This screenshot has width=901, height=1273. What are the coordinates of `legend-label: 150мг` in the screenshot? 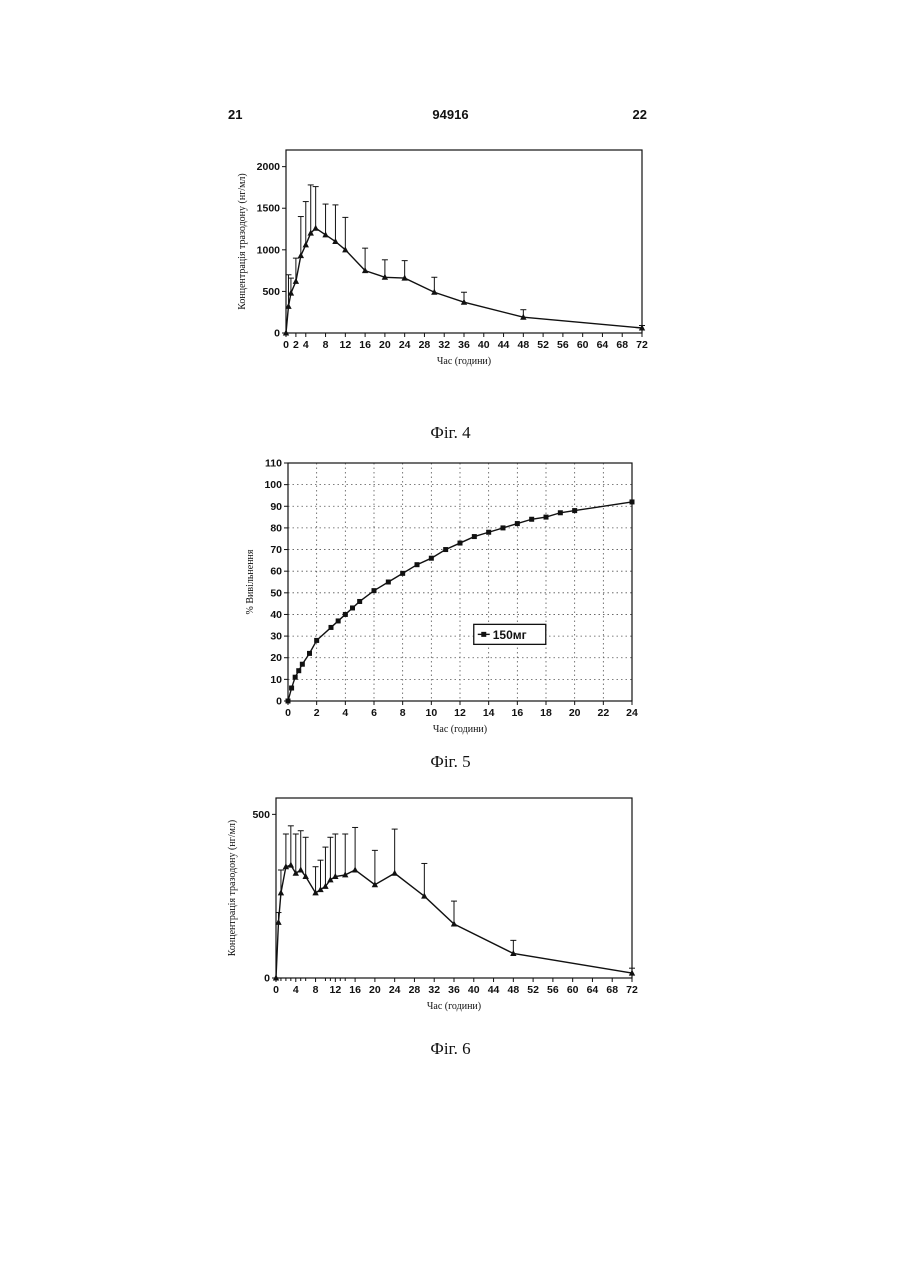 It's located at (510, 635).